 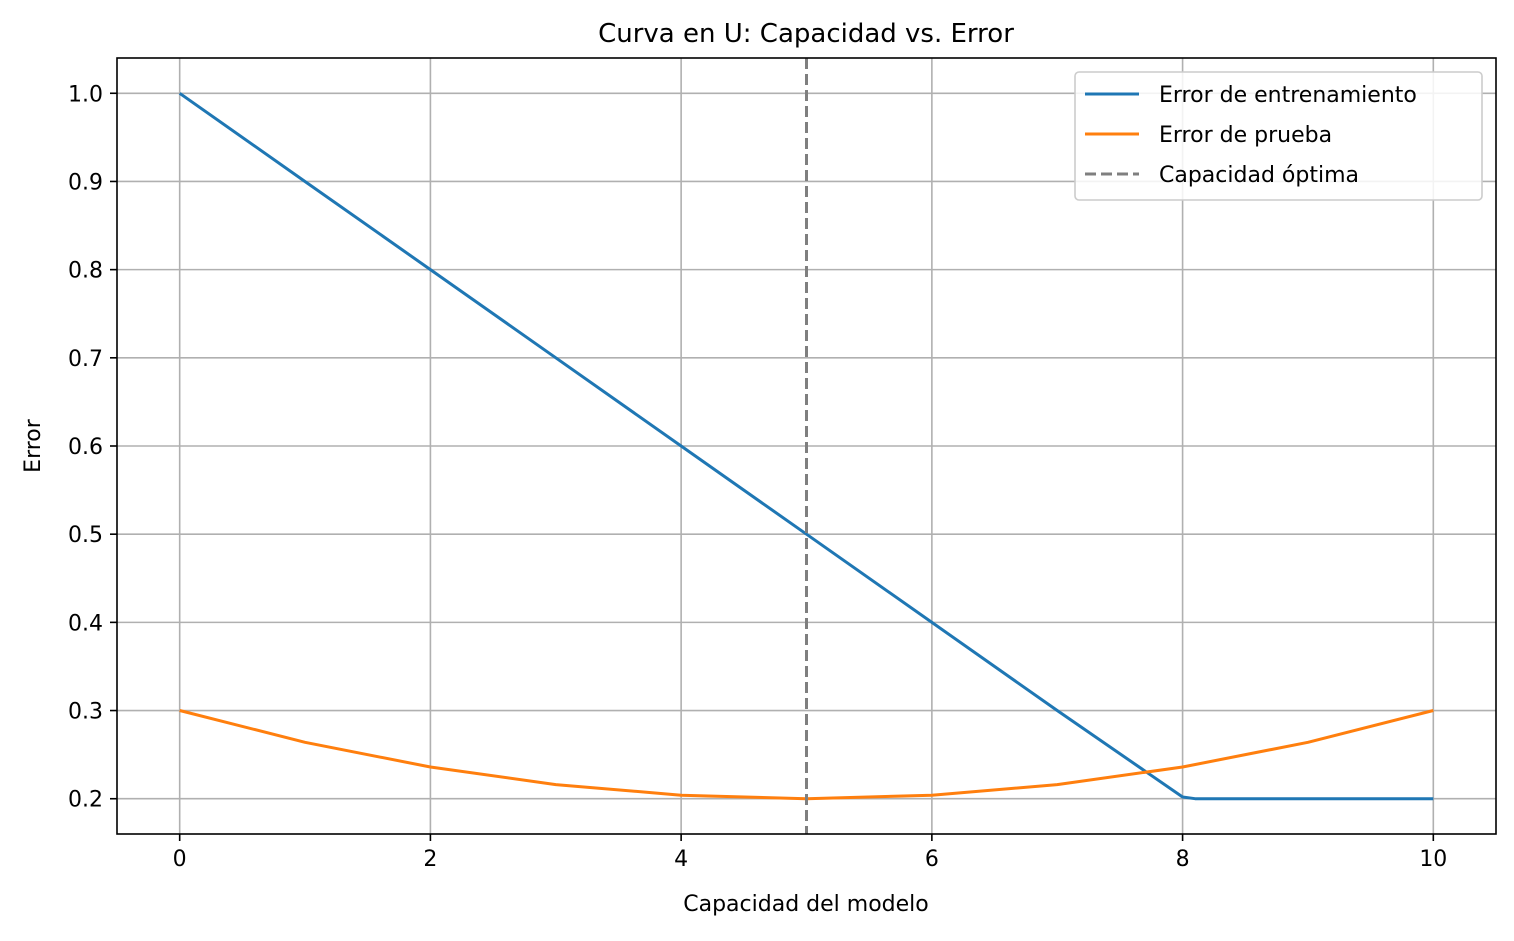 What do you see at coordinates (85, 447) in the screenshot?
I see `y-tick-label: 0.6` at bounding box center [85, 447].